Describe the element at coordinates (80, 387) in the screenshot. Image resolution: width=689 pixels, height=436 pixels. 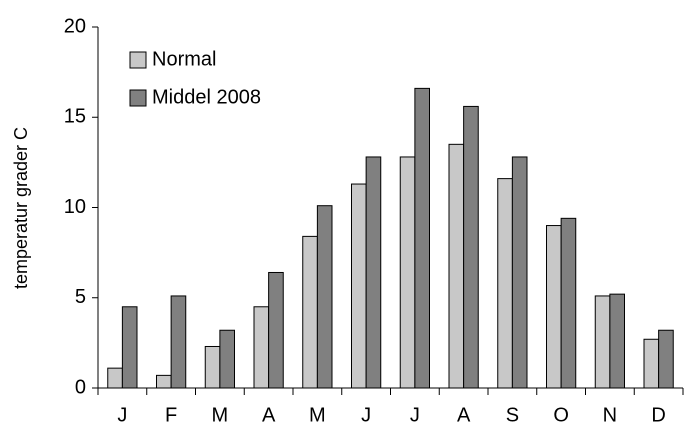
I see `y-tick-label: 0` at that location.